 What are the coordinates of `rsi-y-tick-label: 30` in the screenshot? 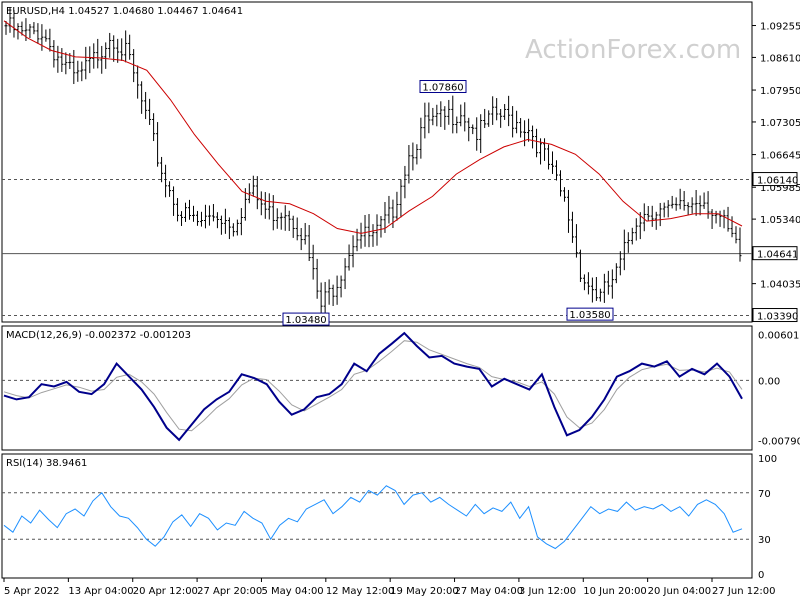 It's located at (764, 540).